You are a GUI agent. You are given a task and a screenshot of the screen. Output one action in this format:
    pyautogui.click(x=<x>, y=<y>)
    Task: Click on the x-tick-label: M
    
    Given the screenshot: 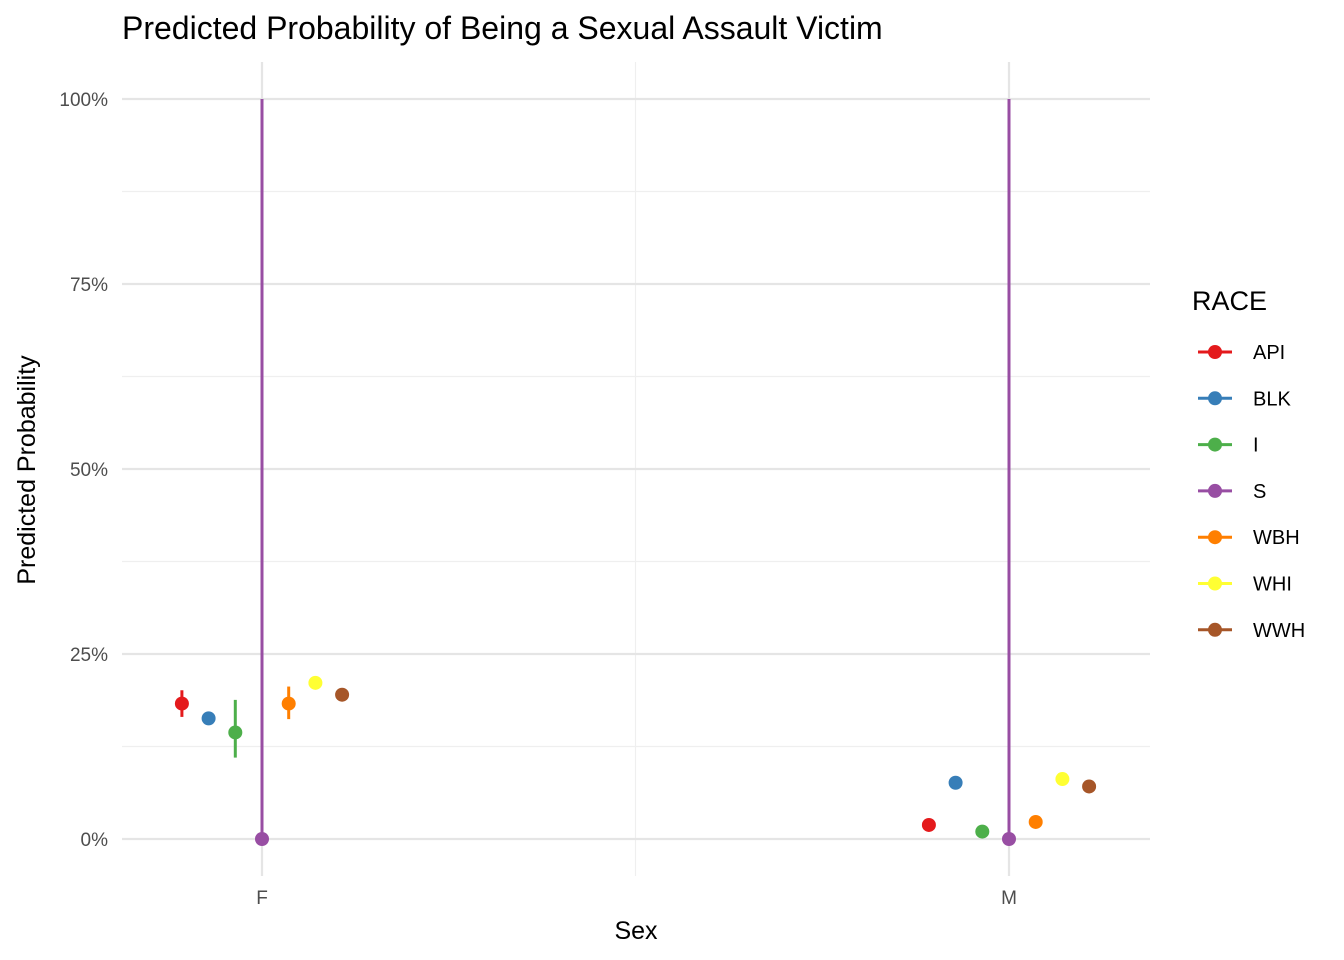 What is the action you would take?
    pyautogui.click(x=1009, y=898)
    